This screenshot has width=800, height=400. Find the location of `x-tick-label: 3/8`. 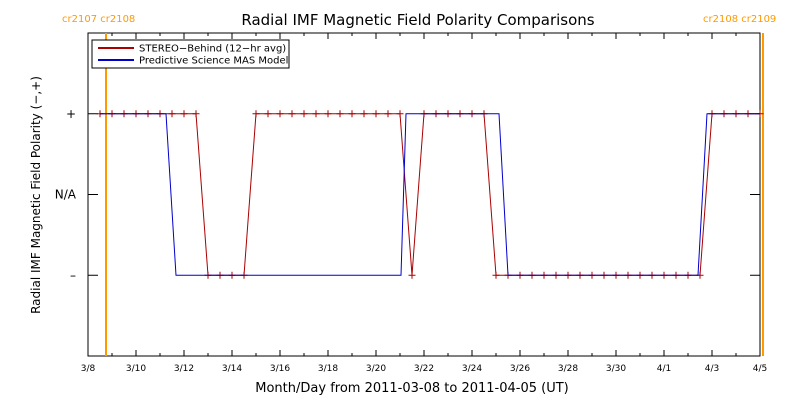

x-tick-label: 3/8 is located at coordinates (88, 369).